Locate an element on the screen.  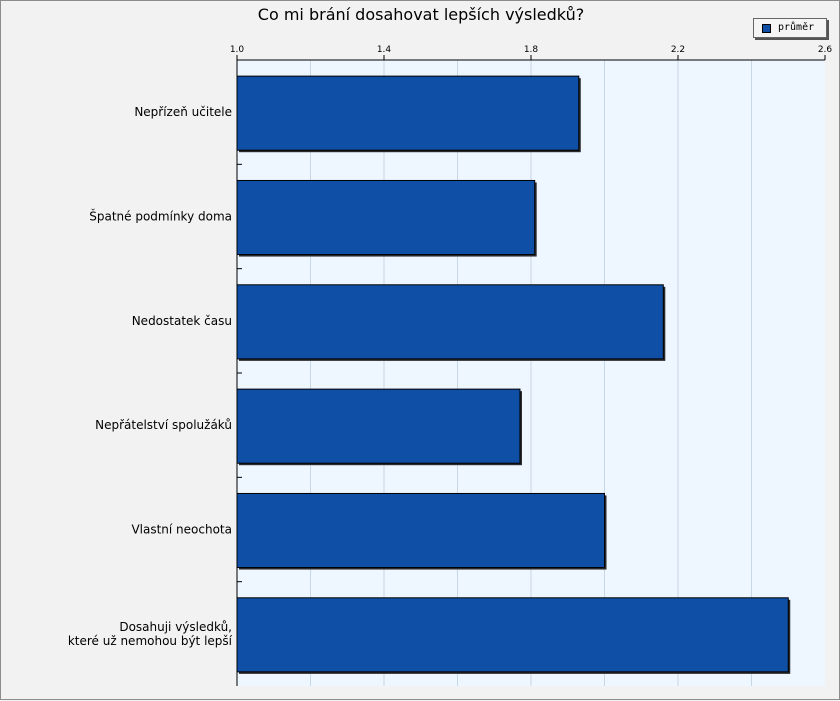
x-tick-label: 2.2 is located at coordinates (678, 50).